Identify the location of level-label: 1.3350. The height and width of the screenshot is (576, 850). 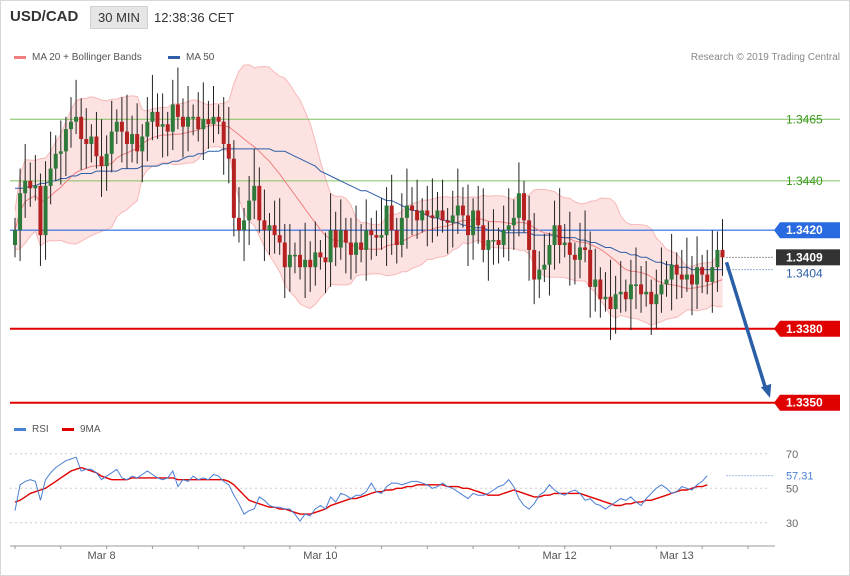
(804, 403).